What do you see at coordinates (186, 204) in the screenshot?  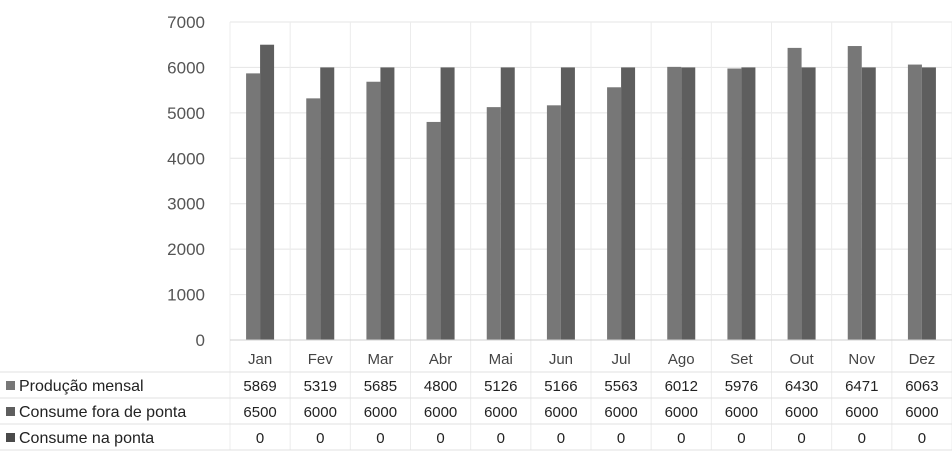 I see `y-tick-label: 3000` at bounding box center [186, 204].